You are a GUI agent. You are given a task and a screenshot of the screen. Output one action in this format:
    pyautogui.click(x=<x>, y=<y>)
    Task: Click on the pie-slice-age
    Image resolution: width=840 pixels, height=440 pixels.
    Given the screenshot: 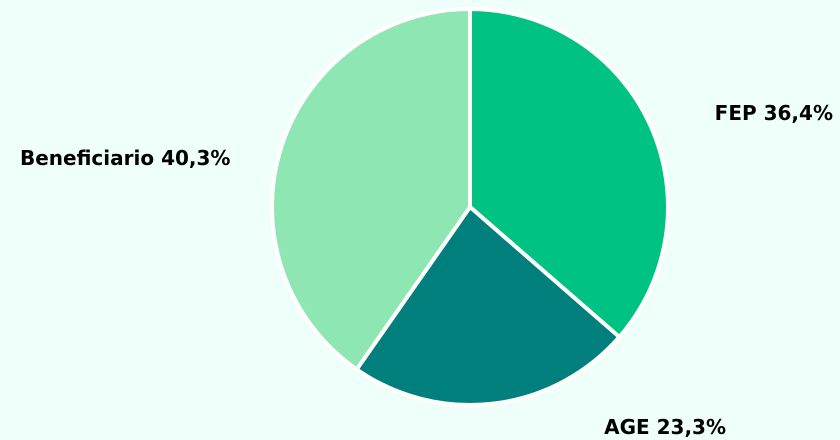 What is the action you would take?
    pyautogui.click(x=488, y=306)
    